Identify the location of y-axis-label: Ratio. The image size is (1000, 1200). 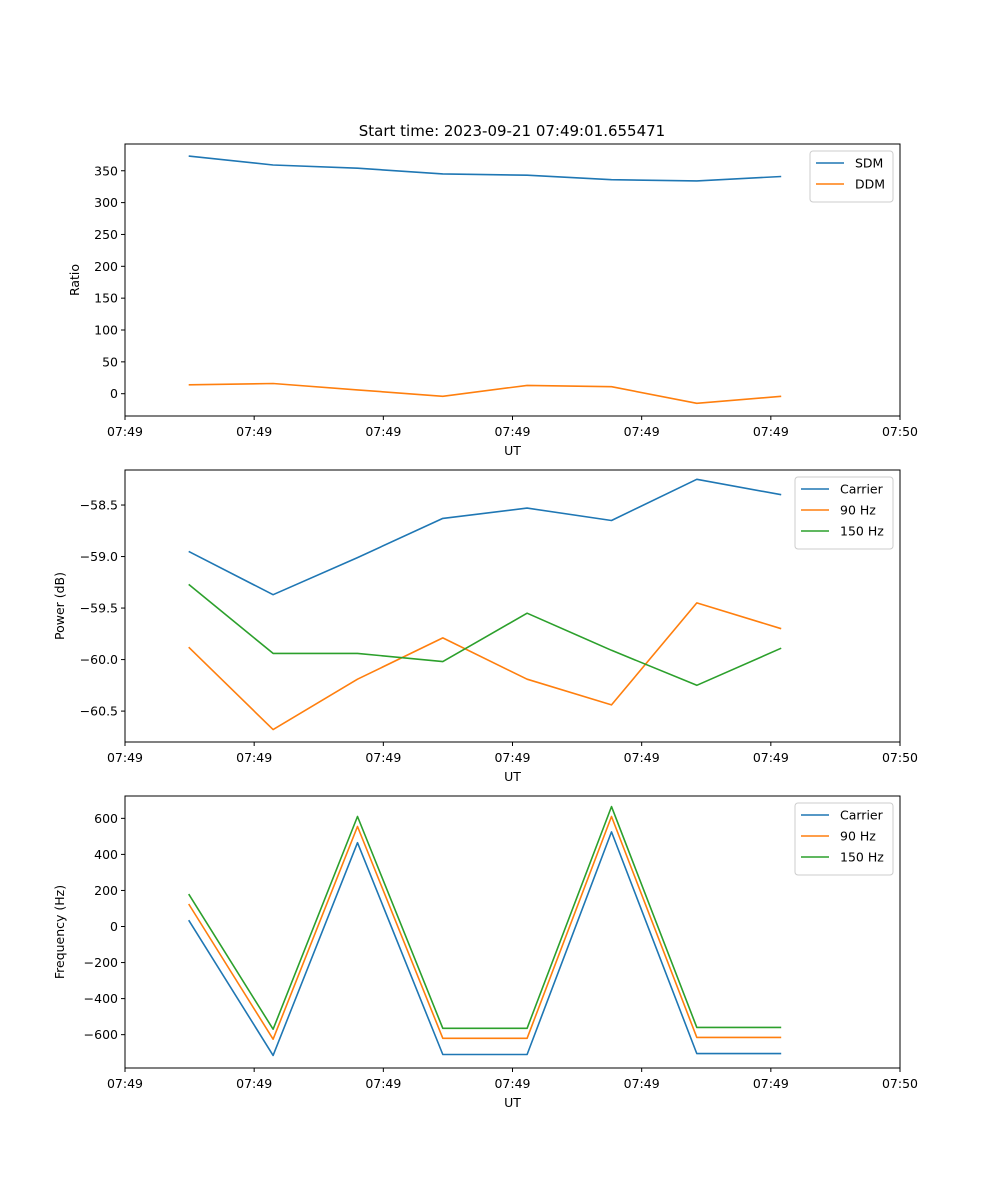
(74, 280).